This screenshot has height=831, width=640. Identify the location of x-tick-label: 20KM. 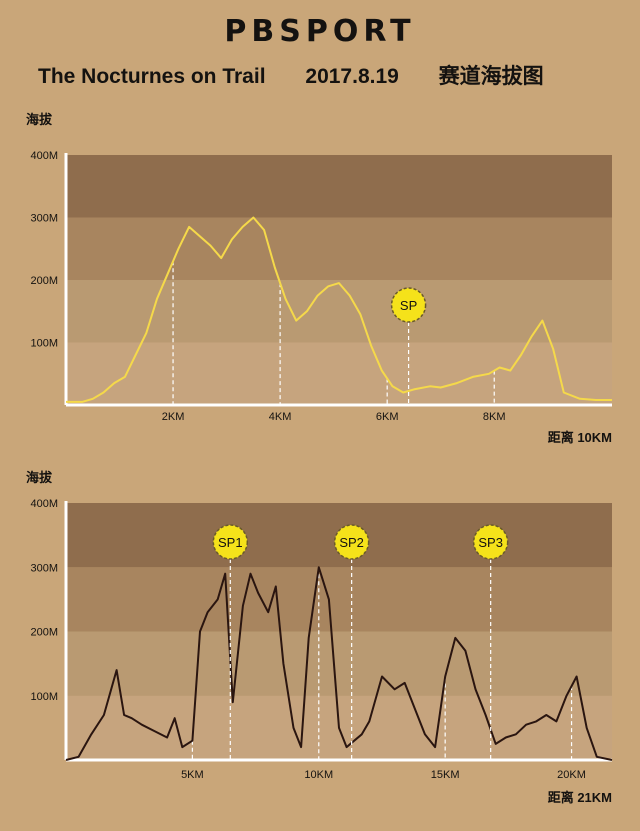
(571, 775).